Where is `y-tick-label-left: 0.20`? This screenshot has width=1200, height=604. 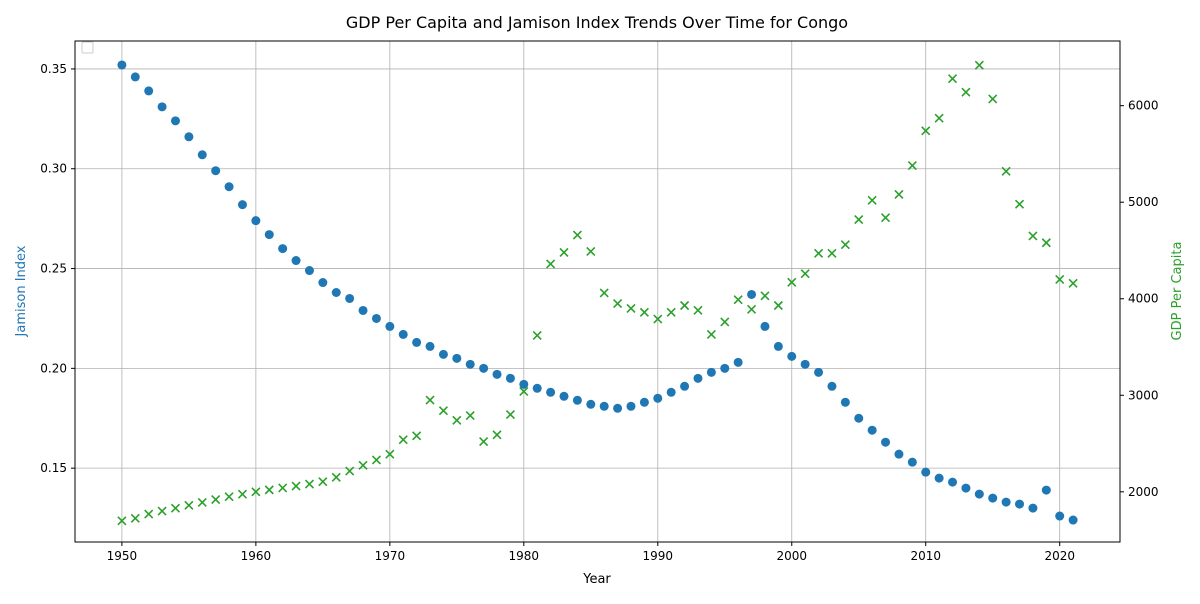 y-tick-label-left: 0.20 is located at coordinates (53, 368).